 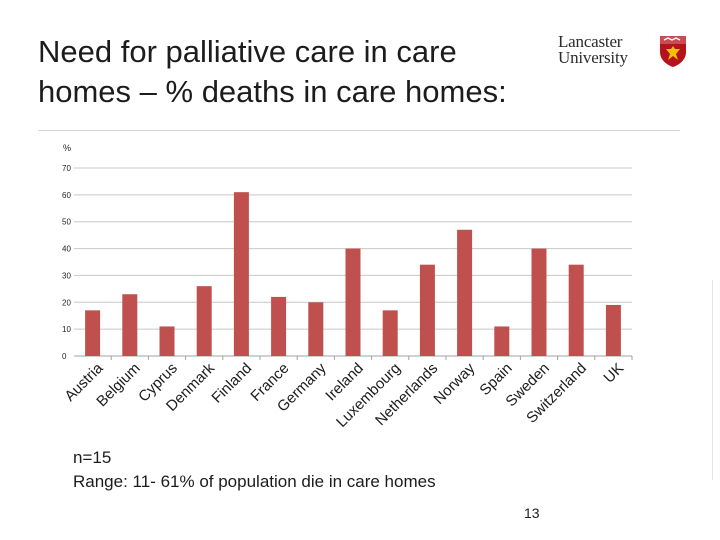 What do you see at coordinates (390, 333) in the screenshot?
I see `bar-luxembourg` at bounding box center [390, 333].